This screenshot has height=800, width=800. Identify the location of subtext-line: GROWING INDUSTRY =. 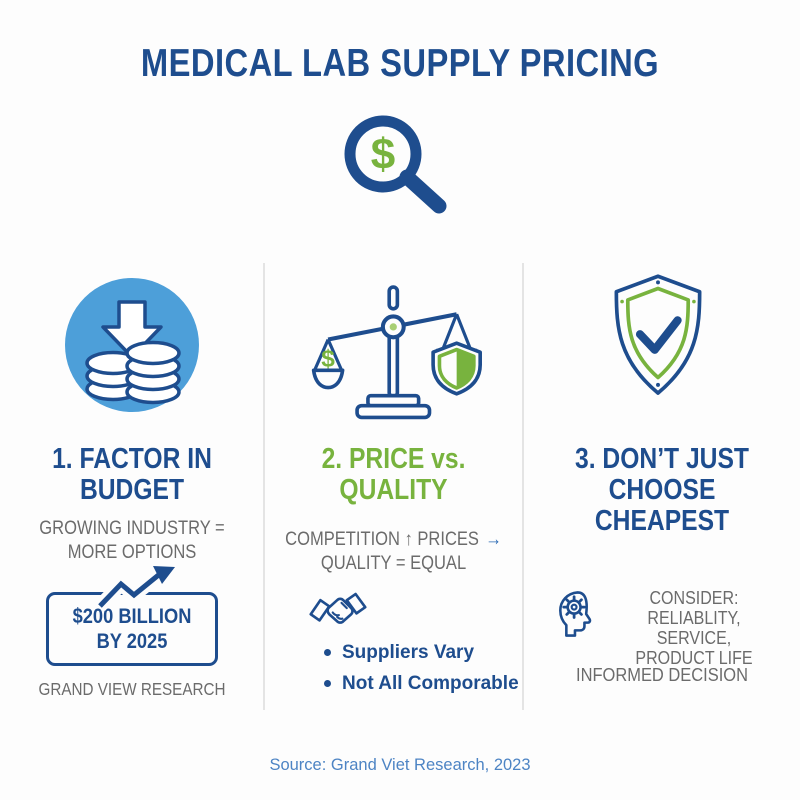
(132, 528).